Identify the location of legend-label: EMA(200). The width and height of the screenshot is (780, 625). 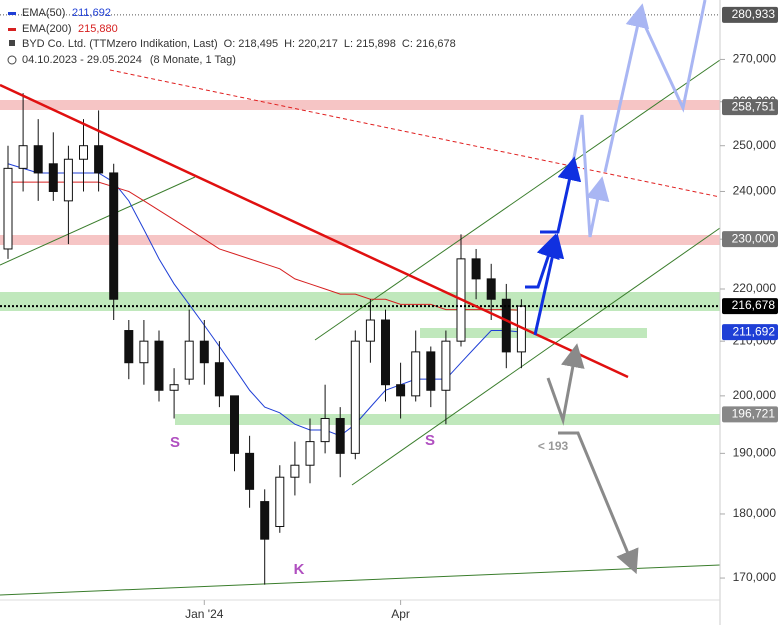
(47, 29).